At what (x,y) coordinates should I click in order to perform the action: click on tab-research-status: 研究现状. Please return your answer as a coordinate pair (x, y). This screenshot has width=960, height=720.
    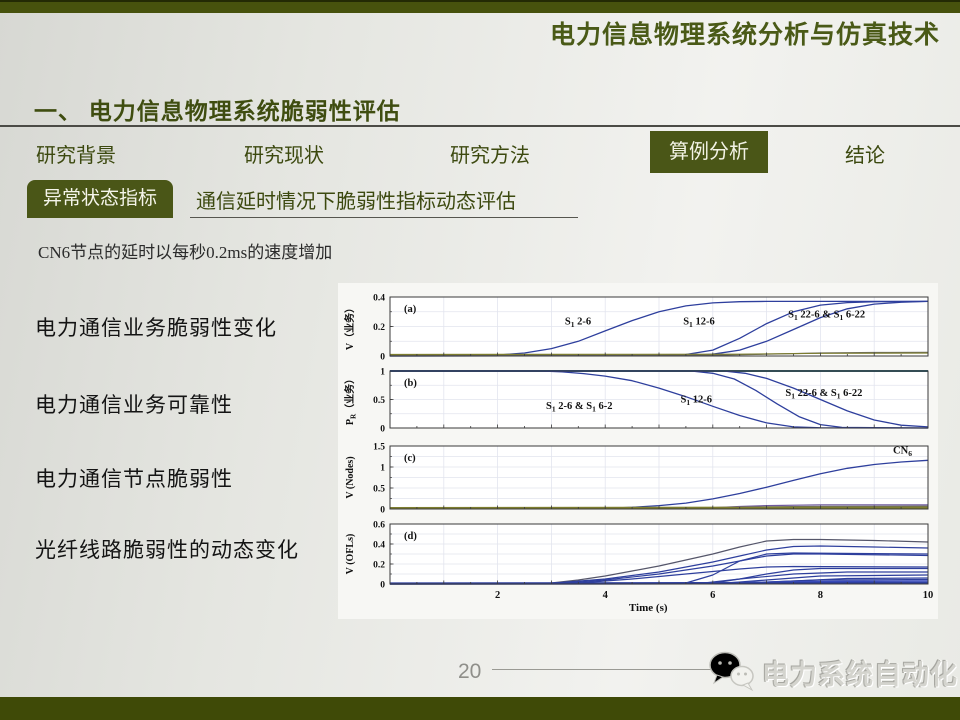
    Looking at the image, I should click on (284, 156).